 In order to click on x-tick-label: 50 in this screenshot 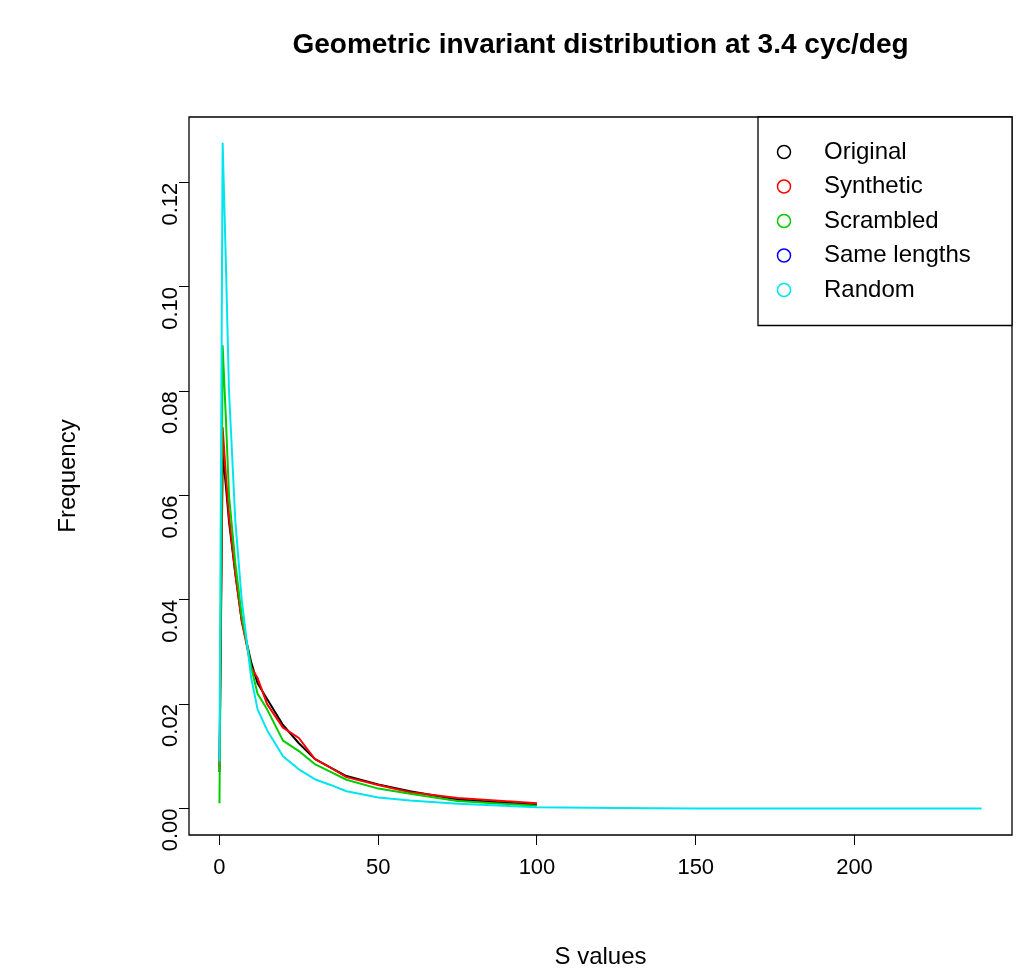, I will do `click(378, 867)`.